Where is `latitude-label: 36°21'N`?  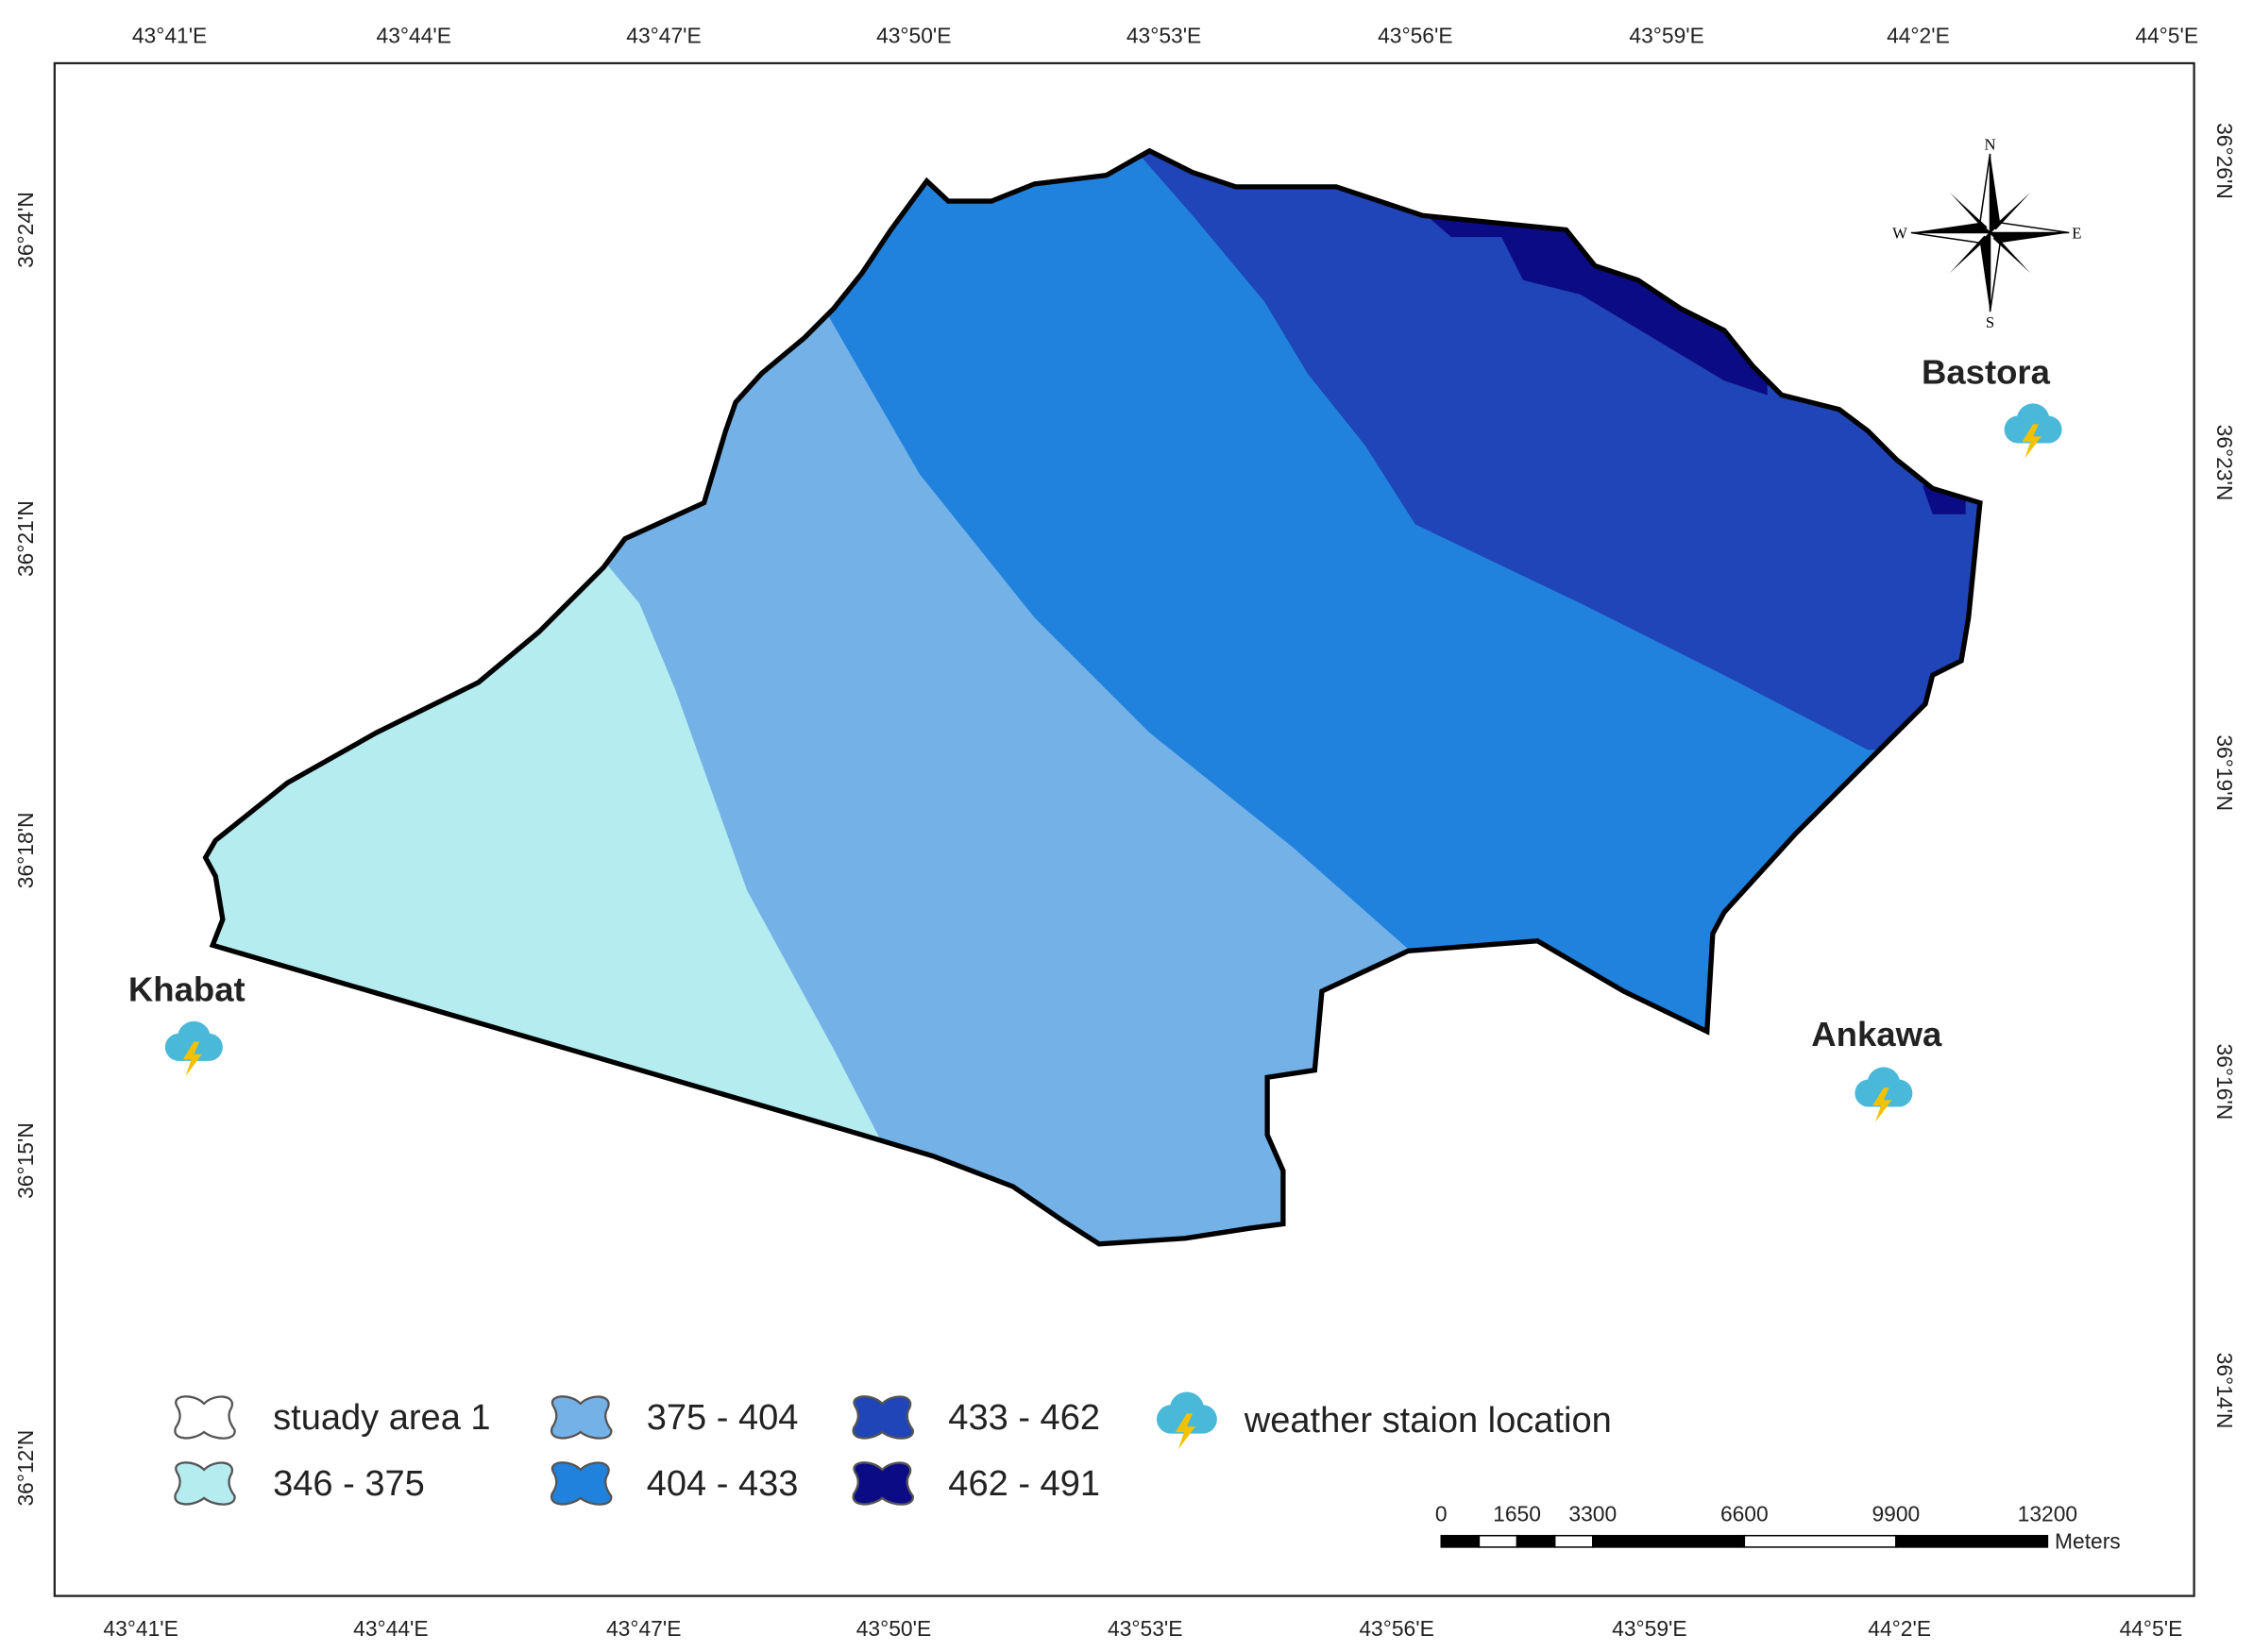 latitude-label: 36°21'N is located at coordinates (25, 538).